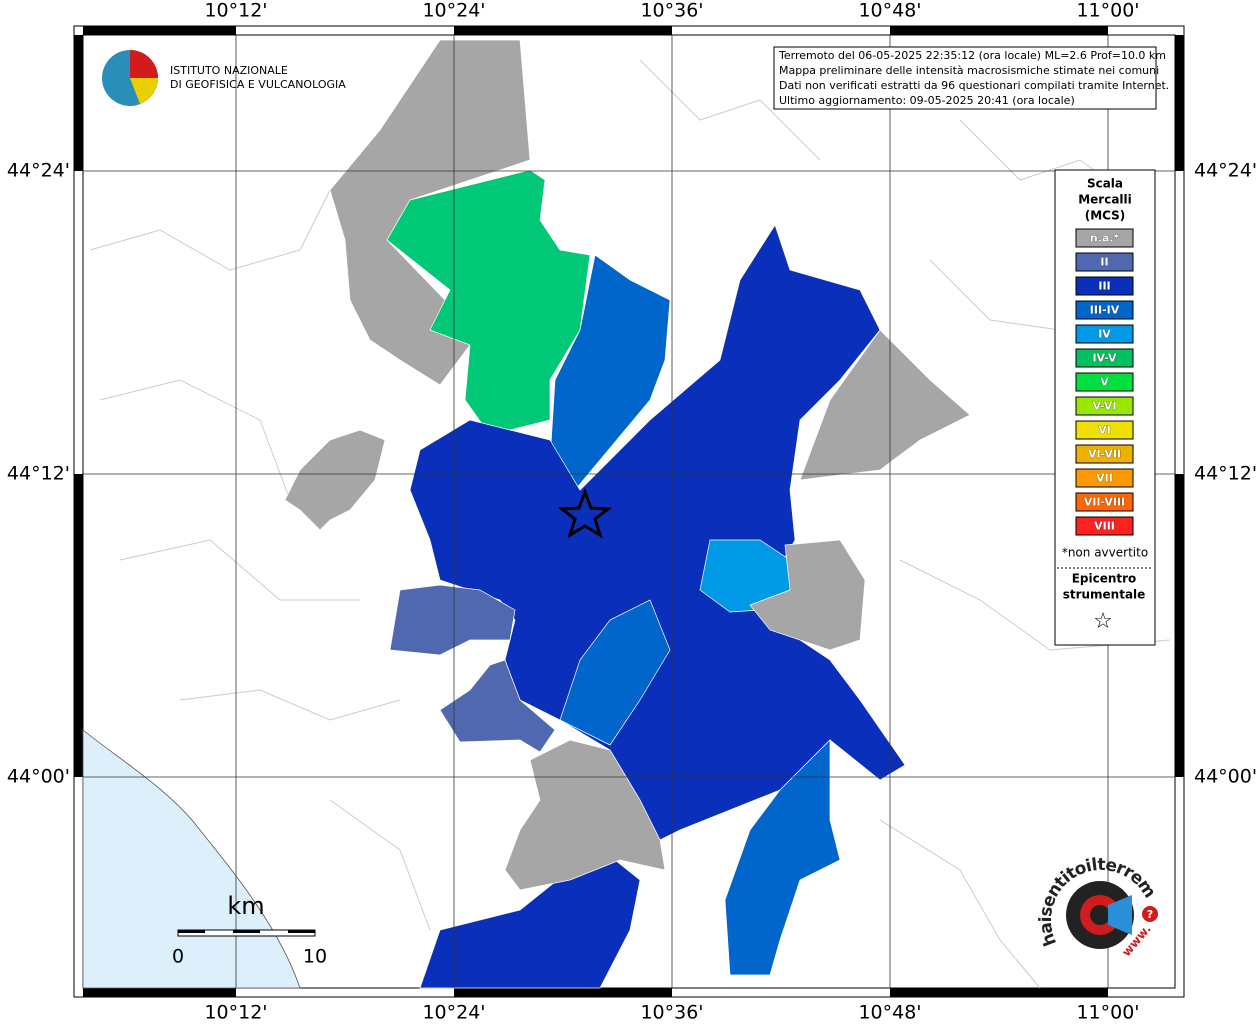  Describe the element at coordinates (229, 70) in the screenshot. I see `institute-name: ISTITUTO NAZIONALE` at that location.